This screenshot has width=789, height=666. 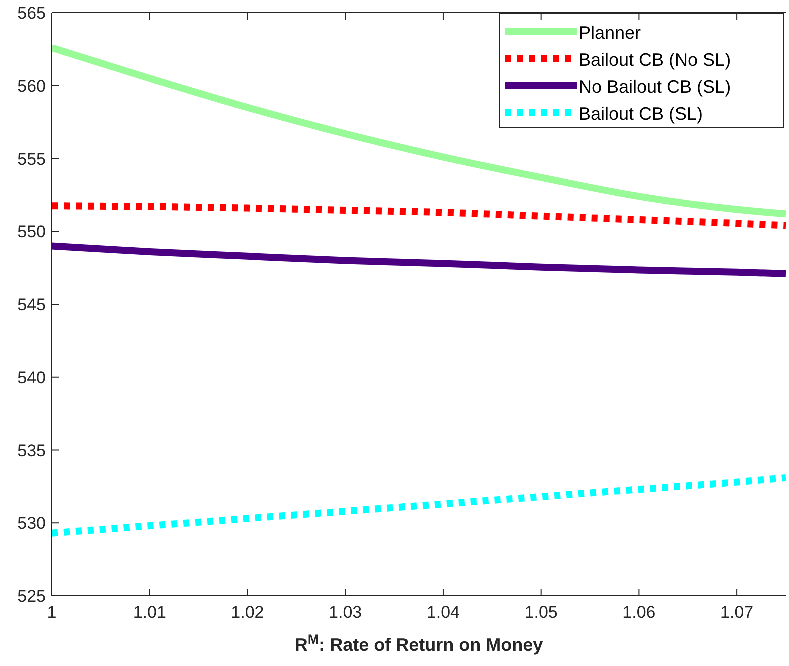 I want to click on x-tick-label: 1.07, so click(x=737, y=612).